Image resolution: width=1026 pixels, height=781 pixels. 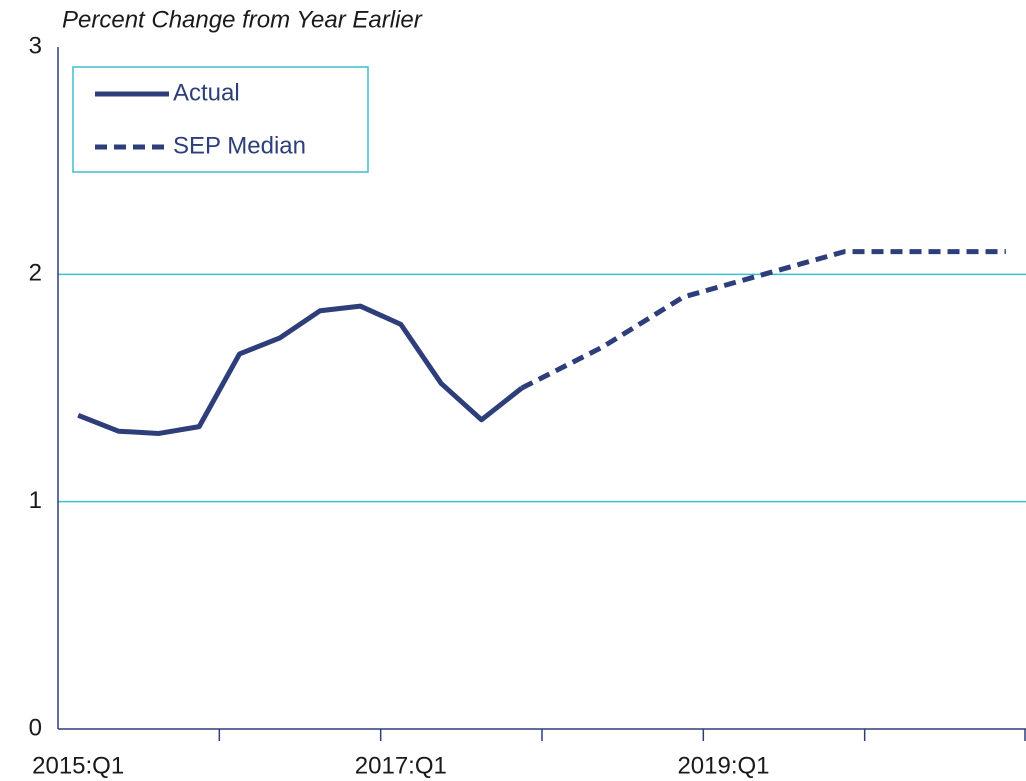 I want to click on legend-box, so click(x=220, y=119).